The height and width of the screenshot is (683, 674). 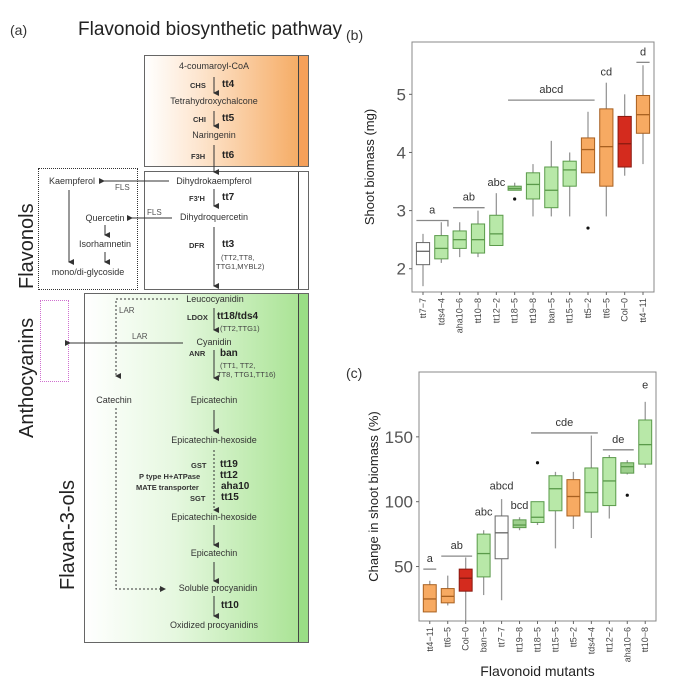 What do you see at coordinates (430, 559) in the screenshot?
I see `significance-label: a` at bounding box center [430, 559].